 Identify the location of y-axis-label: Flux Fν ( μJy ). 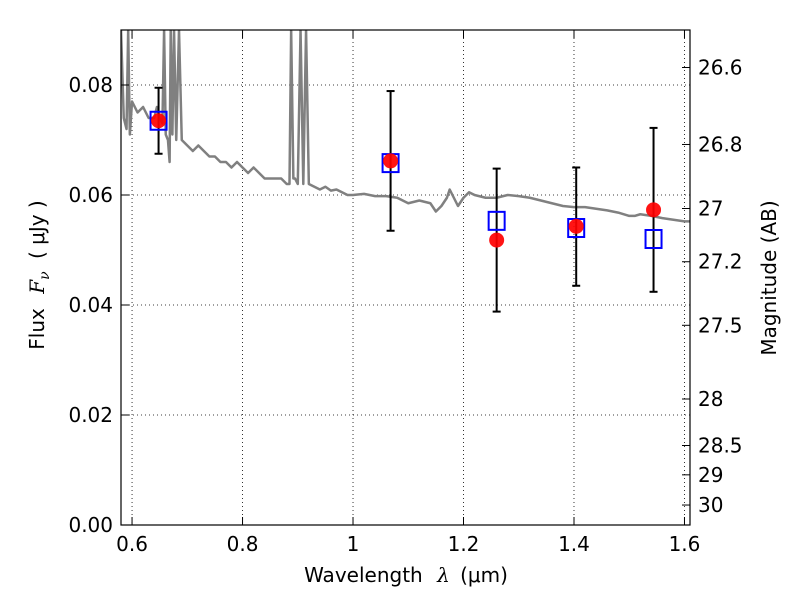
(39, 274).